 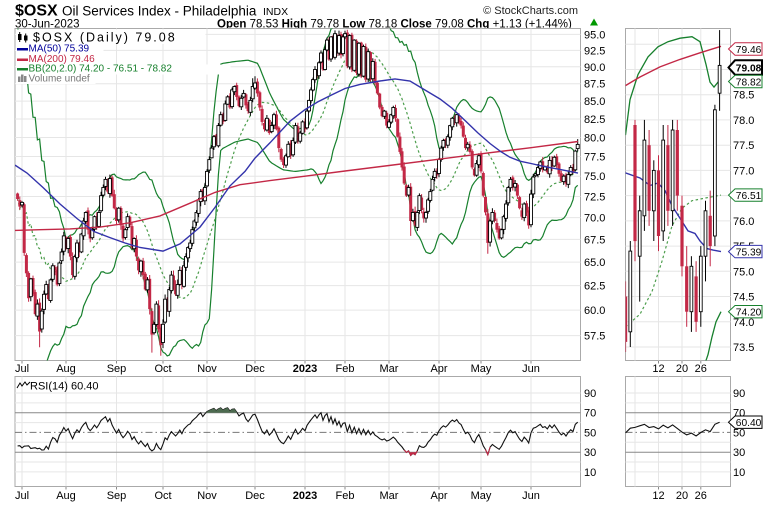 I want to click on svg-text: 60.0, so click(x=594, y=311).